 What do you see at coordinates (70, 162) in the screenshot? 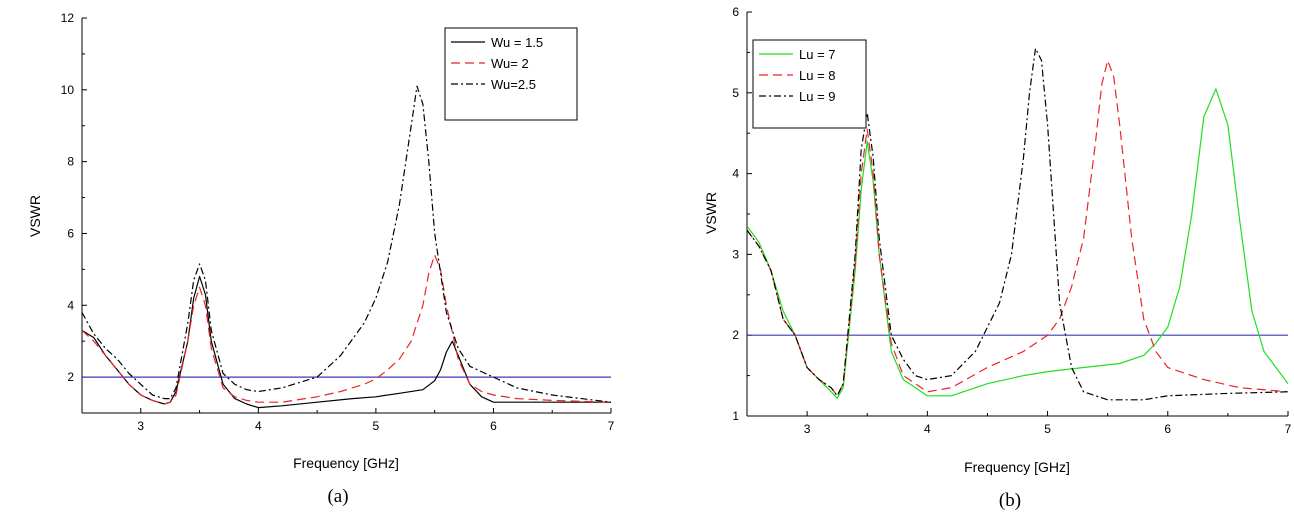
I see `y-tick-label: 8` at bounding box center [70, 162].